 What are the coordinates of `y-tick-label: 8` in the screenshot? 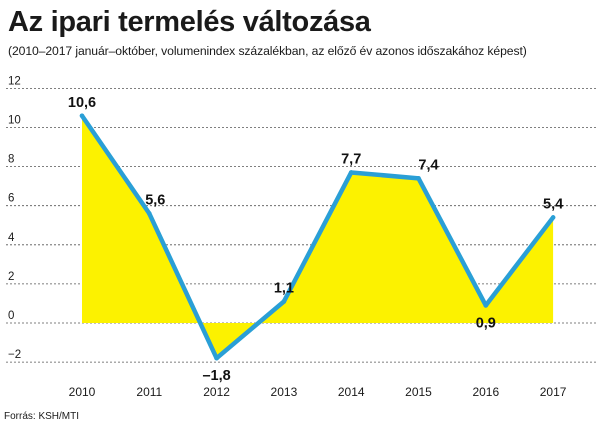 It's located at (11, 160).